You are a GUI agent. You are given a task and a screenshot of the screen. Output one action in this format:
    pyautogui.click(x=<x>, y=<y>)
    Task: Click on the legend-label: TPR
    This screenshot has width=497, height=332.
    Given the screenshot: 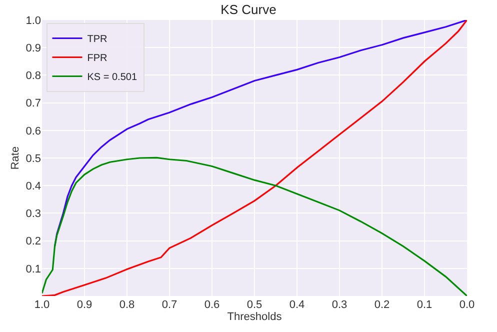 What is the action you would take?
    pyautogui.click(x=97, y=40)
    